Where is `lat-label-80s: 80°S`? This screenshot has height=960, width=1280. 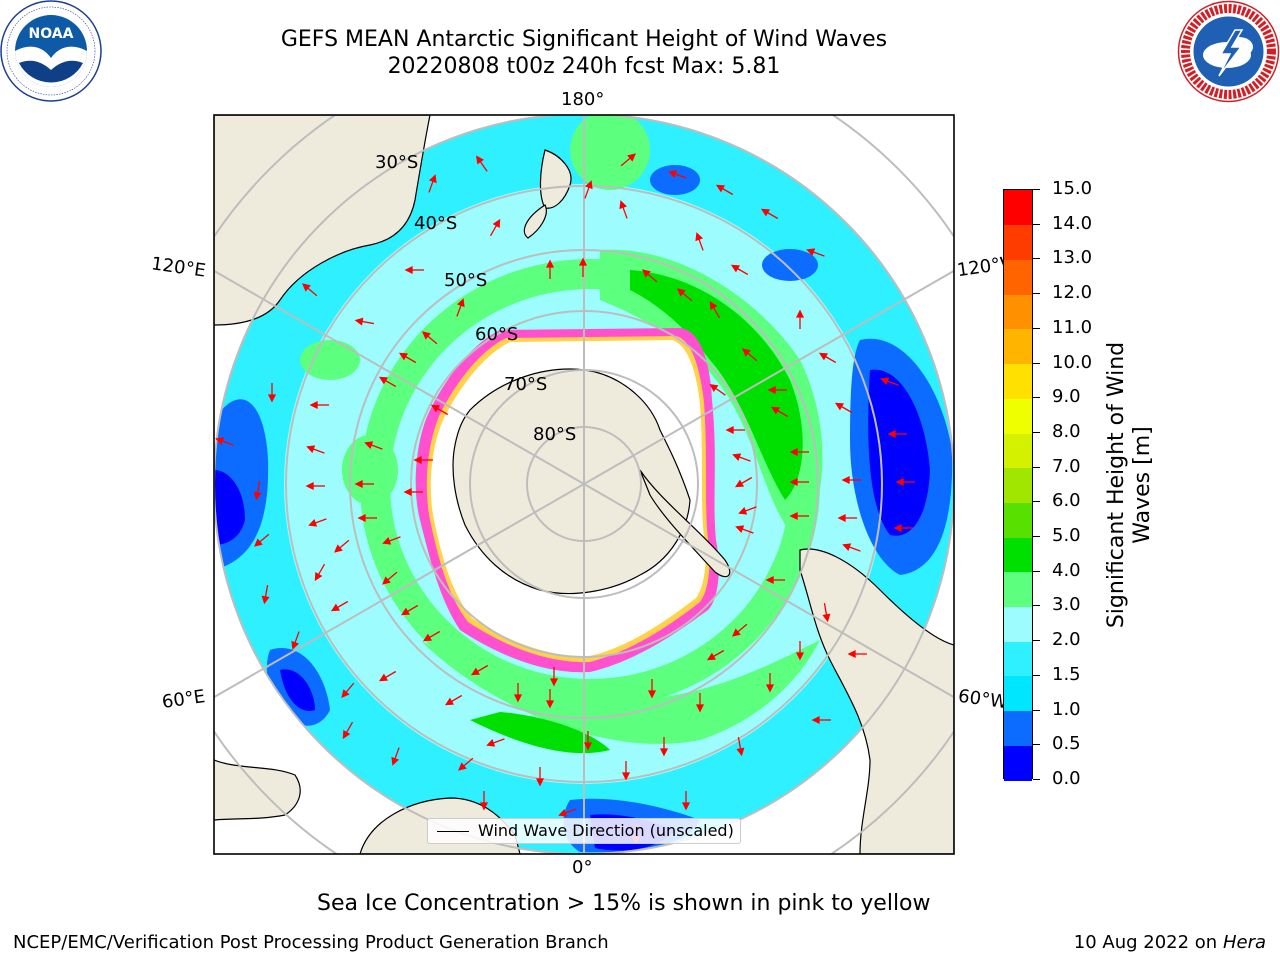
lat-label-80s: 80°S is located at coordinates (555, 434).